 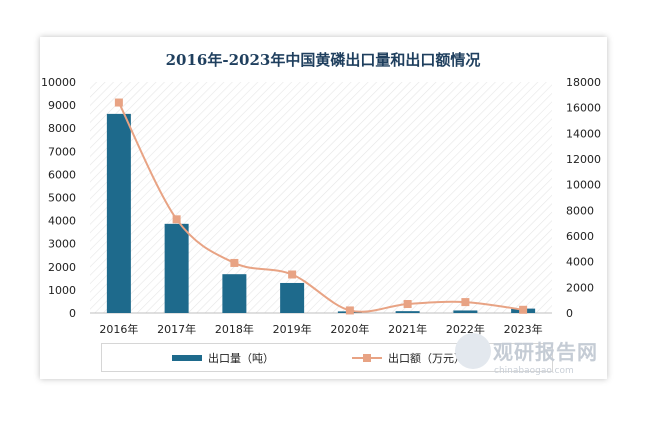 I want to click on y-left-tick-label: 3000, so click(x=62, y=244).